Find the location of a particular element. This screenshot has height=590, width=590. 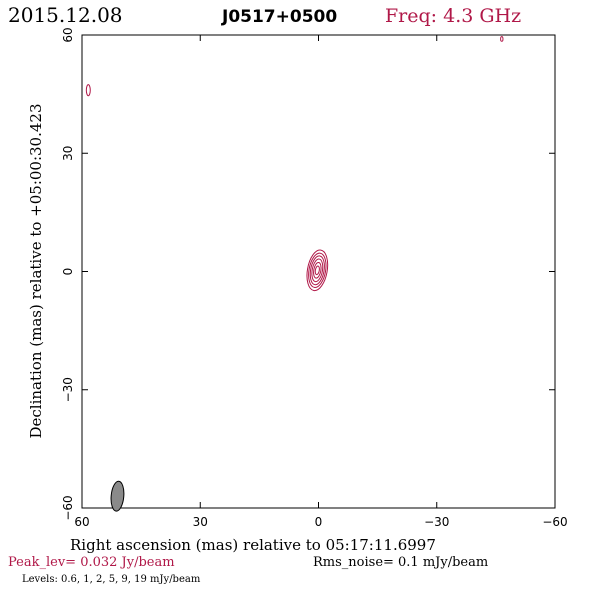

x-tick-label: 60 is located at coordinates (81, 522).